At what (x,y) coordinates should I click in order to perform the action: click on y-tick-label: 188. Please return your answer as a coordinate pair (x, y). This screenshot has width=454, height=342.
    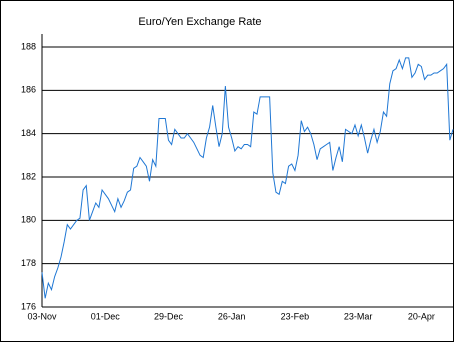
    Looking at the image, I should click on (28, 46).